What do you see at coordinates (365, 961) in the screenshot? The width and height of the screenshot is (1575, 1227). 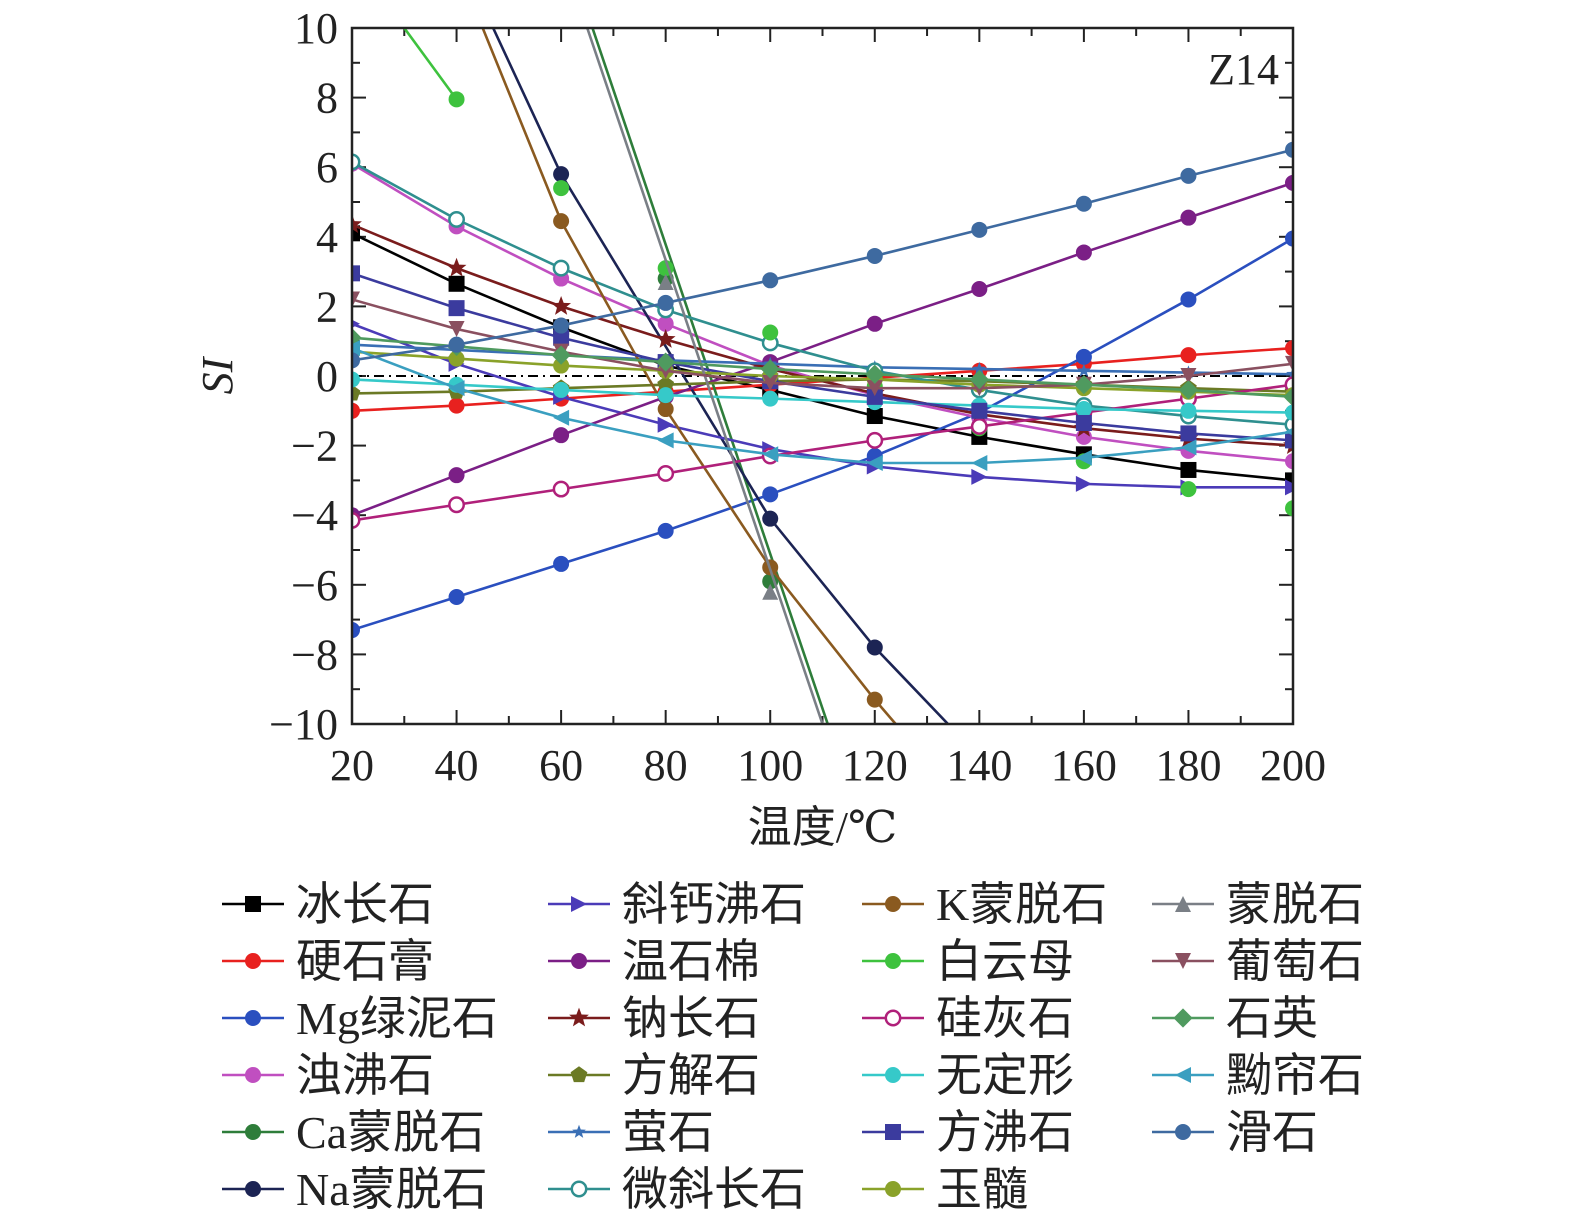 I see `legend-label: 硬石膏` at bounding box center [365, 961].